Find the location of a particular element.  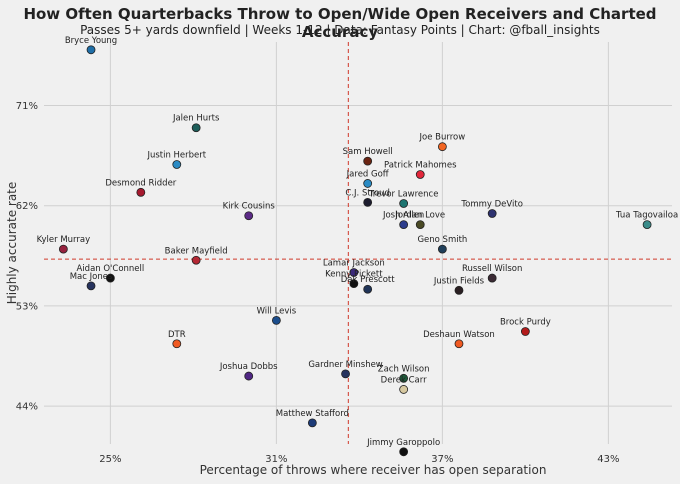

point-label: Patrick Mahomes is located at coordinates (420, 166).